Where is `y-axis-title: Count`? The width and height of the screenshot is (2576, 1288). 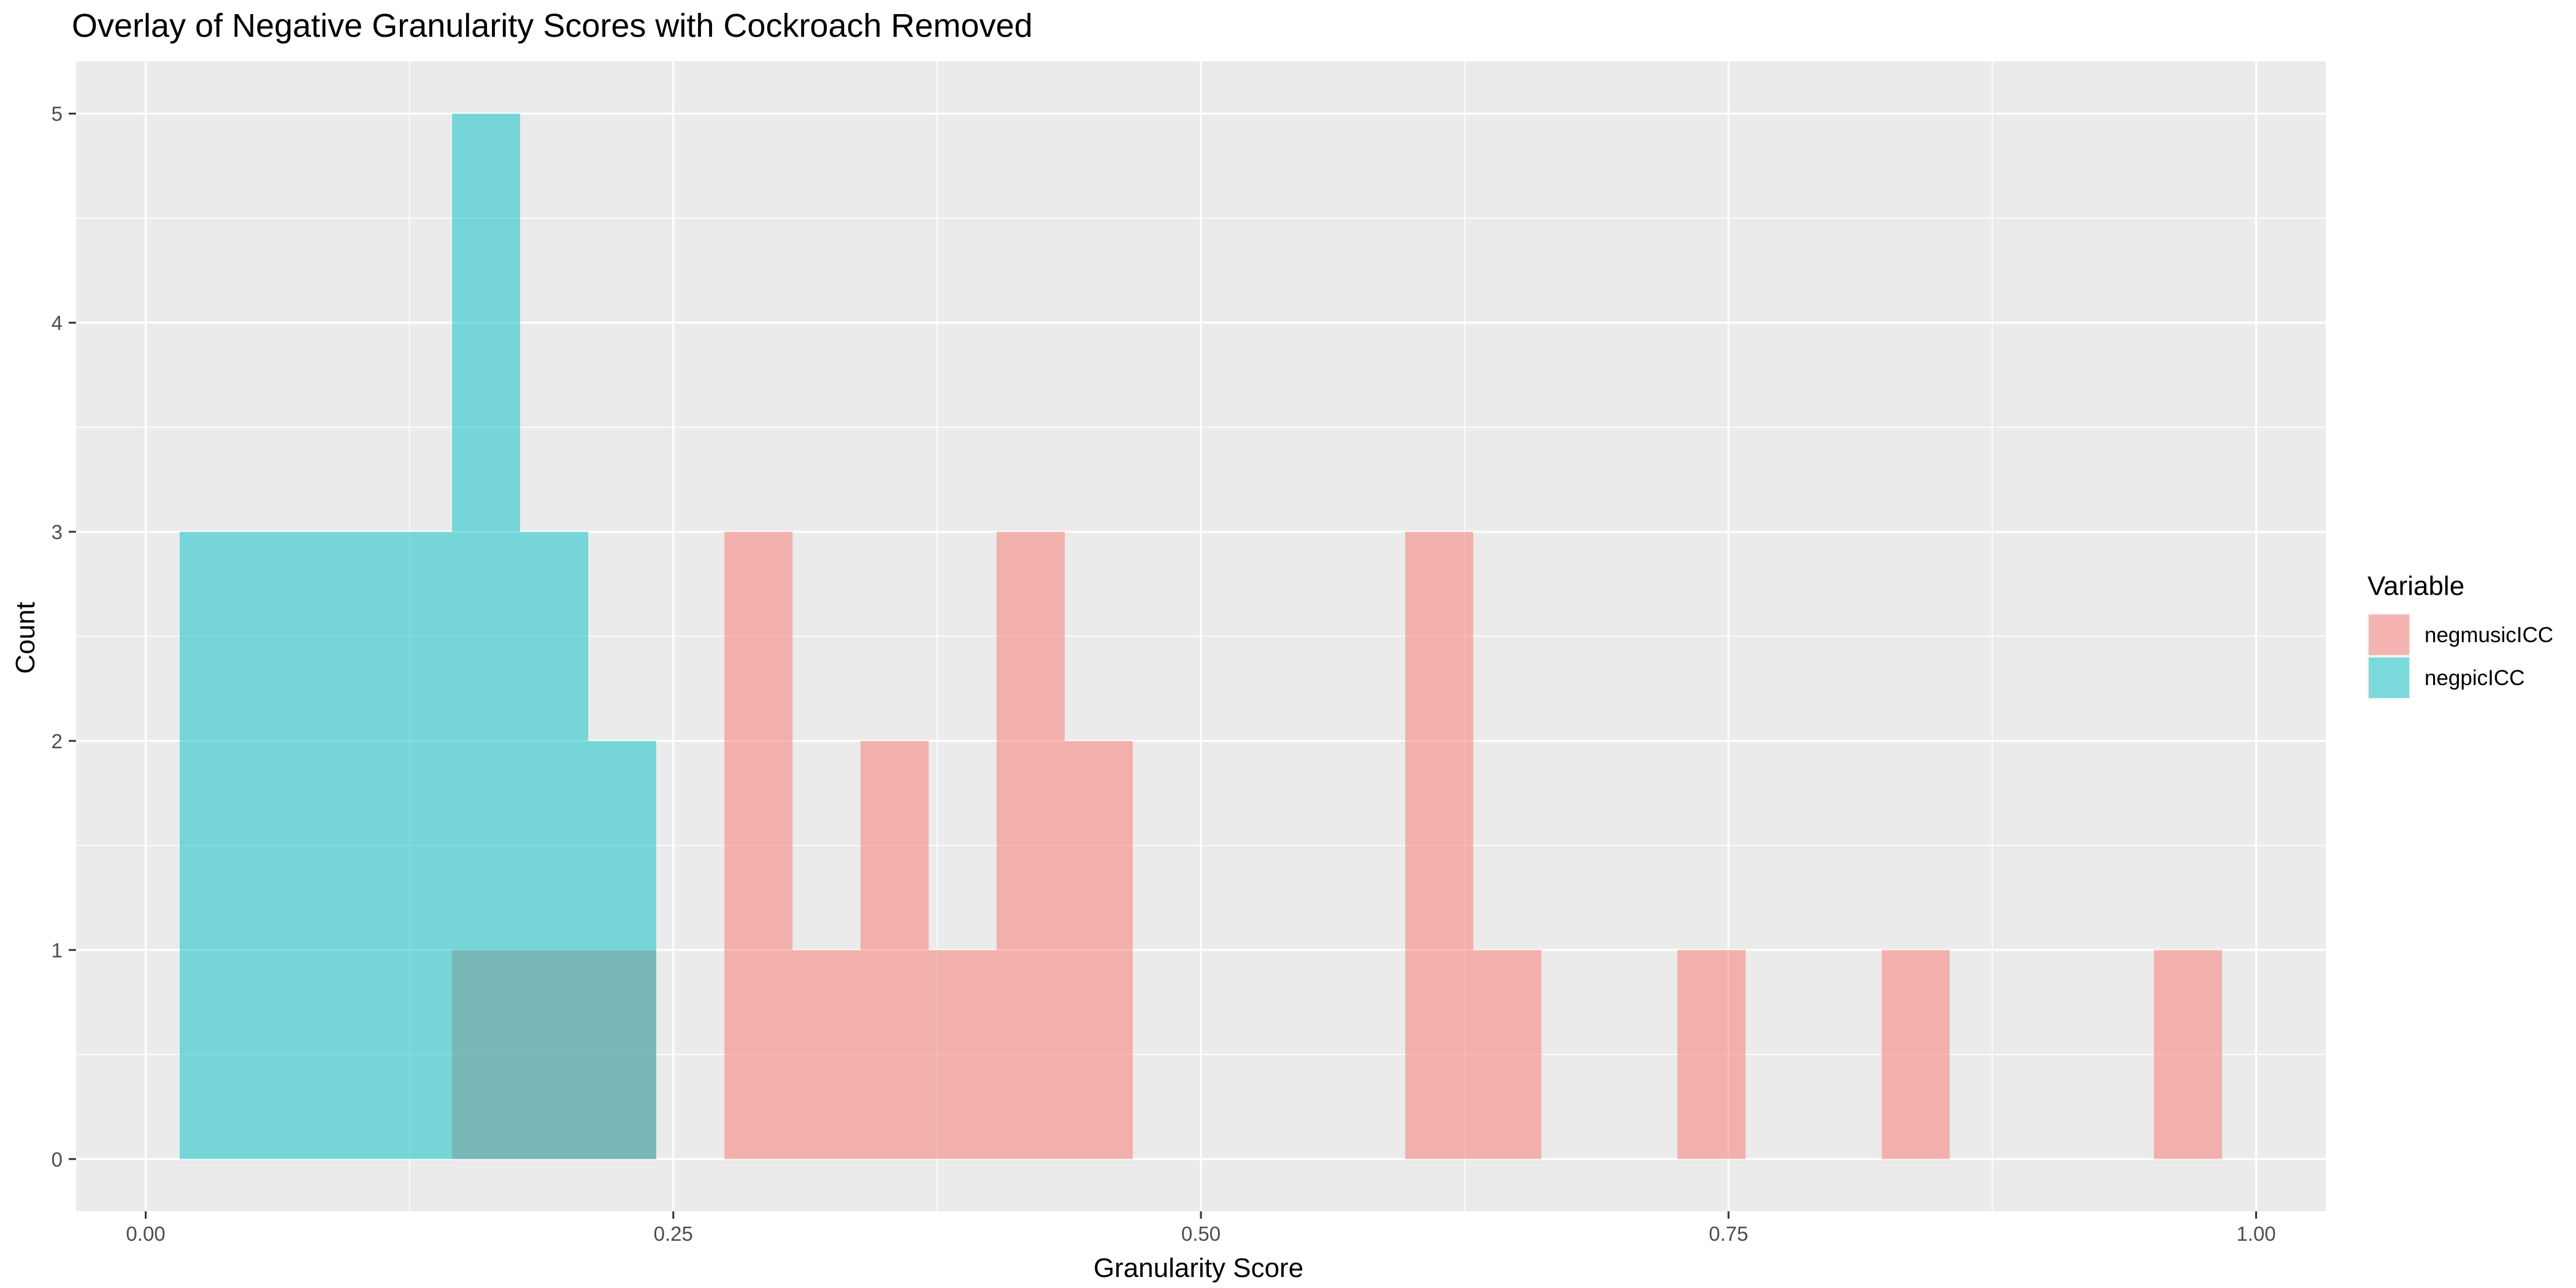
y-axis-title: Count is located at coordinates (25, 637).